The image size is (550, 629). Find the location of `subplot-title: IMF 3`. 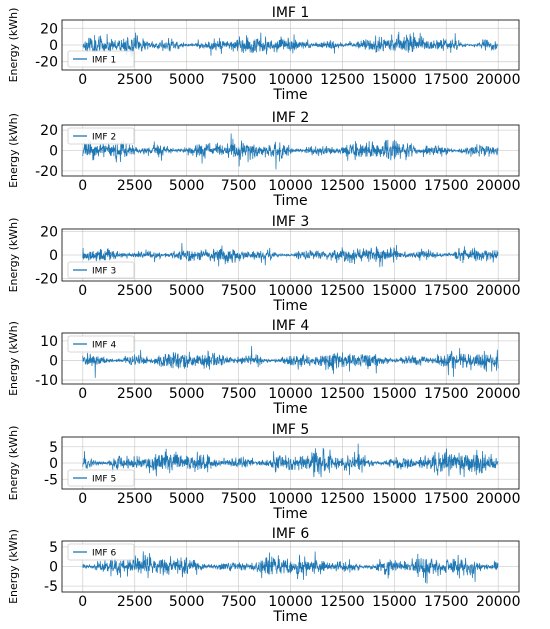

subplot-title: IMF 3 is located at coordinates (291, 222).